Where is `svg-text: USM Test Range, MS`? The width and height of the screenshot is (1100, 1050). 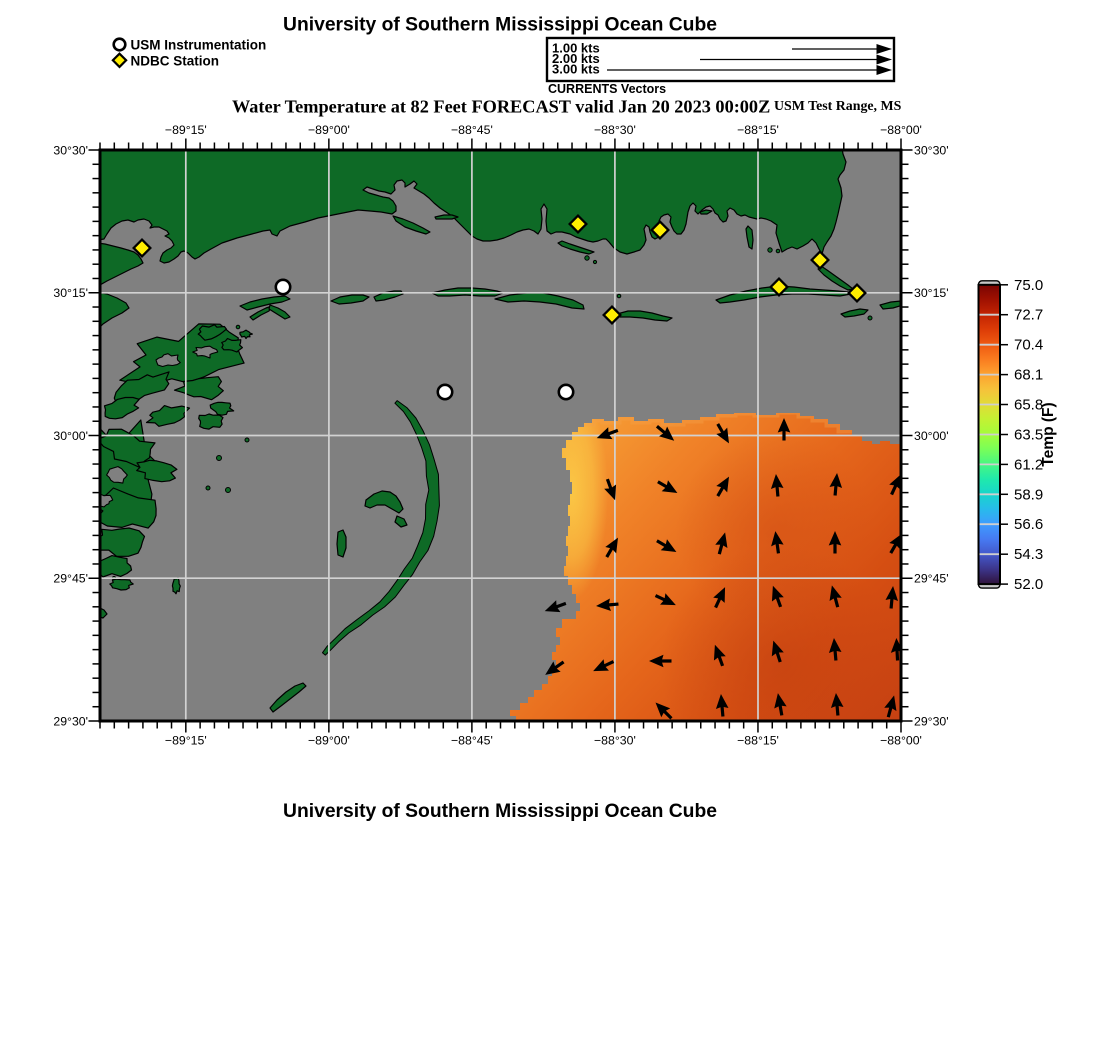 svg-text: USM Test Range, MS is located at coordinates (838, 106).